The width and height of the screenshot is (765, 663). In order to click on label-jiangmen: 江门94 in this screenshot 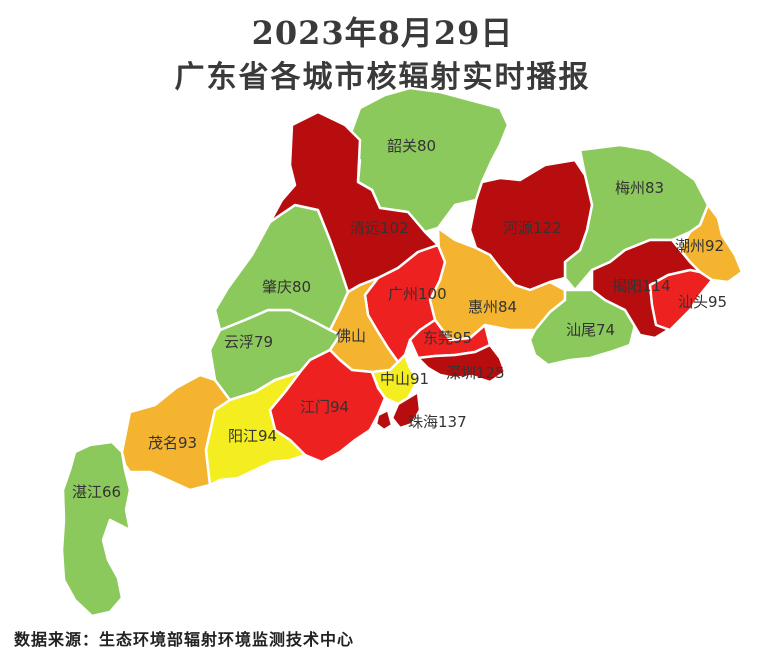, I will do `click(324, 407)`.